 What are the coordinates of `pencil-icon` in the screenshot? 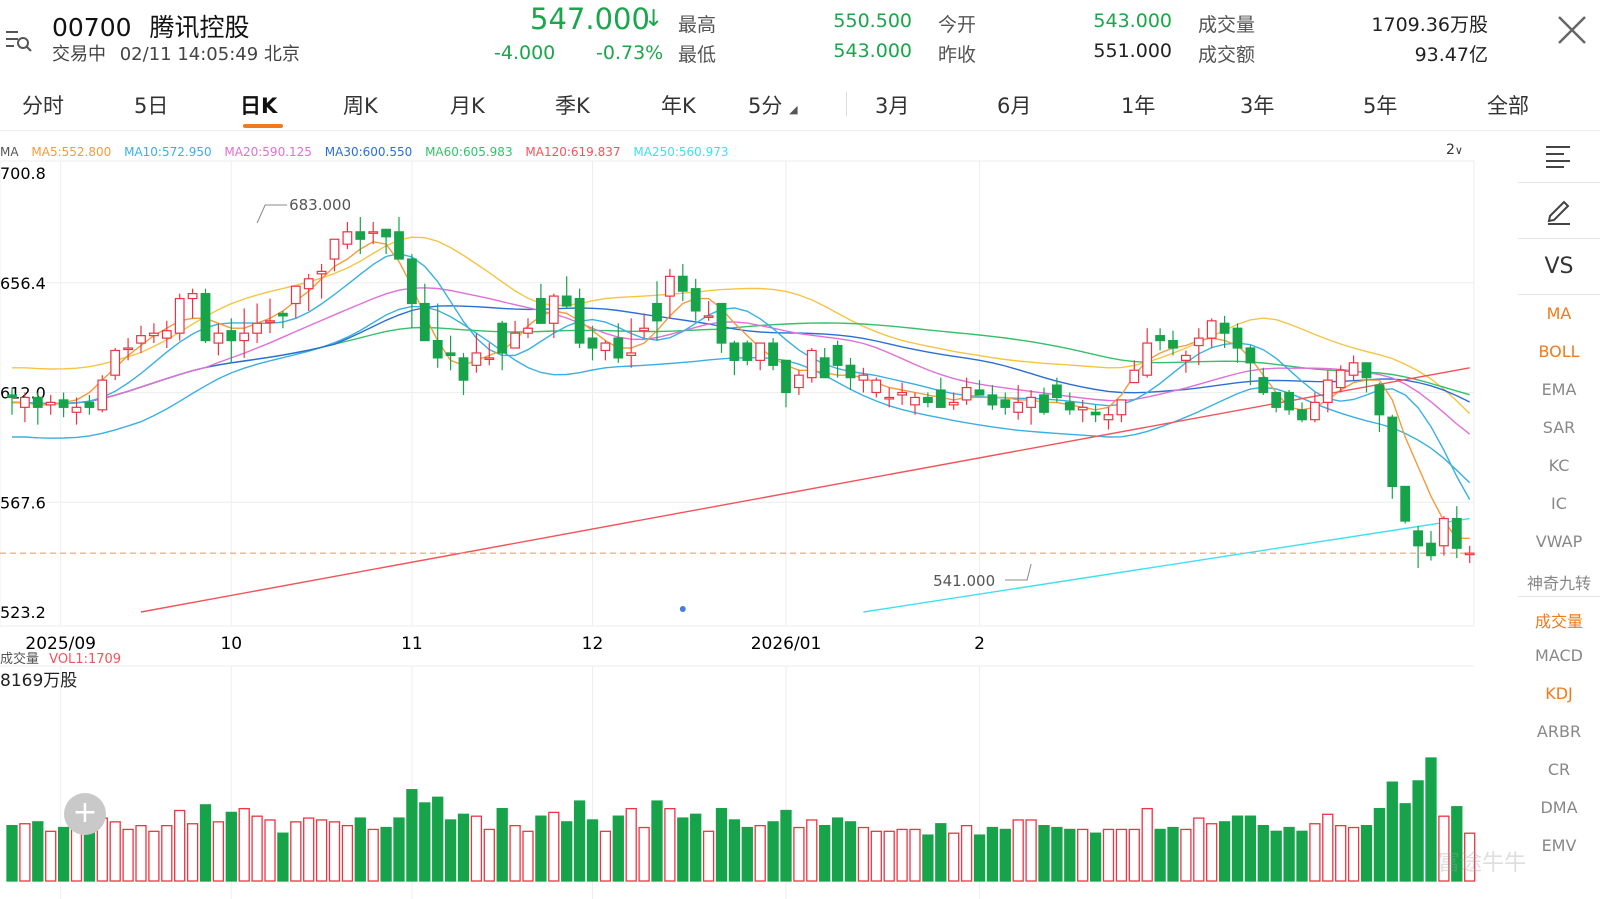 It's located at (1559, 211).